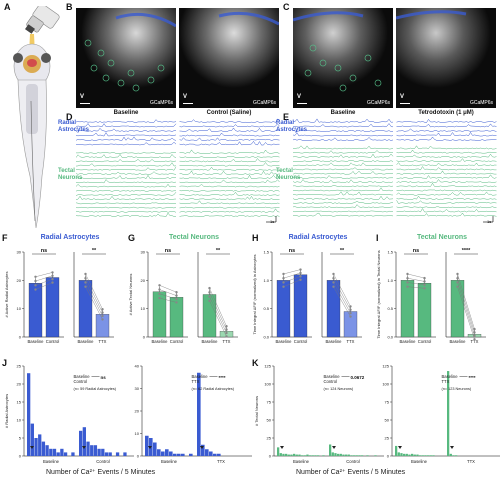 This screenshot has width=500, height=479. Describe the element at coordinates (387, 438) in the screenshot. I see `y-tick-label: 25` at that location.